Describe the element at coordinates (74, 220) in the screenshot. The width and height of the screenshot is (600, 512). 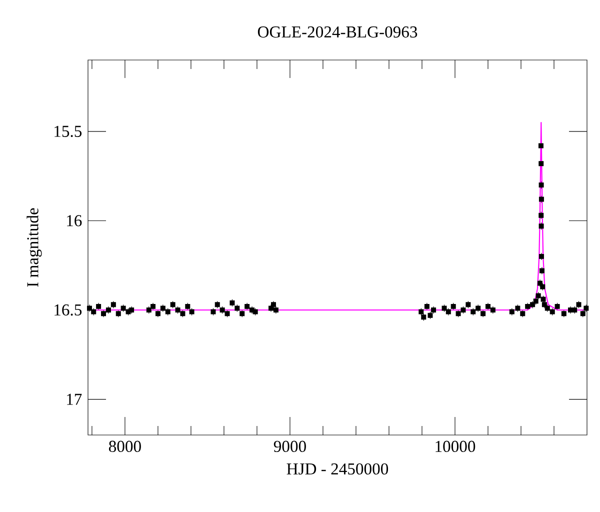
I see `y-tick-label: 16` at that location.